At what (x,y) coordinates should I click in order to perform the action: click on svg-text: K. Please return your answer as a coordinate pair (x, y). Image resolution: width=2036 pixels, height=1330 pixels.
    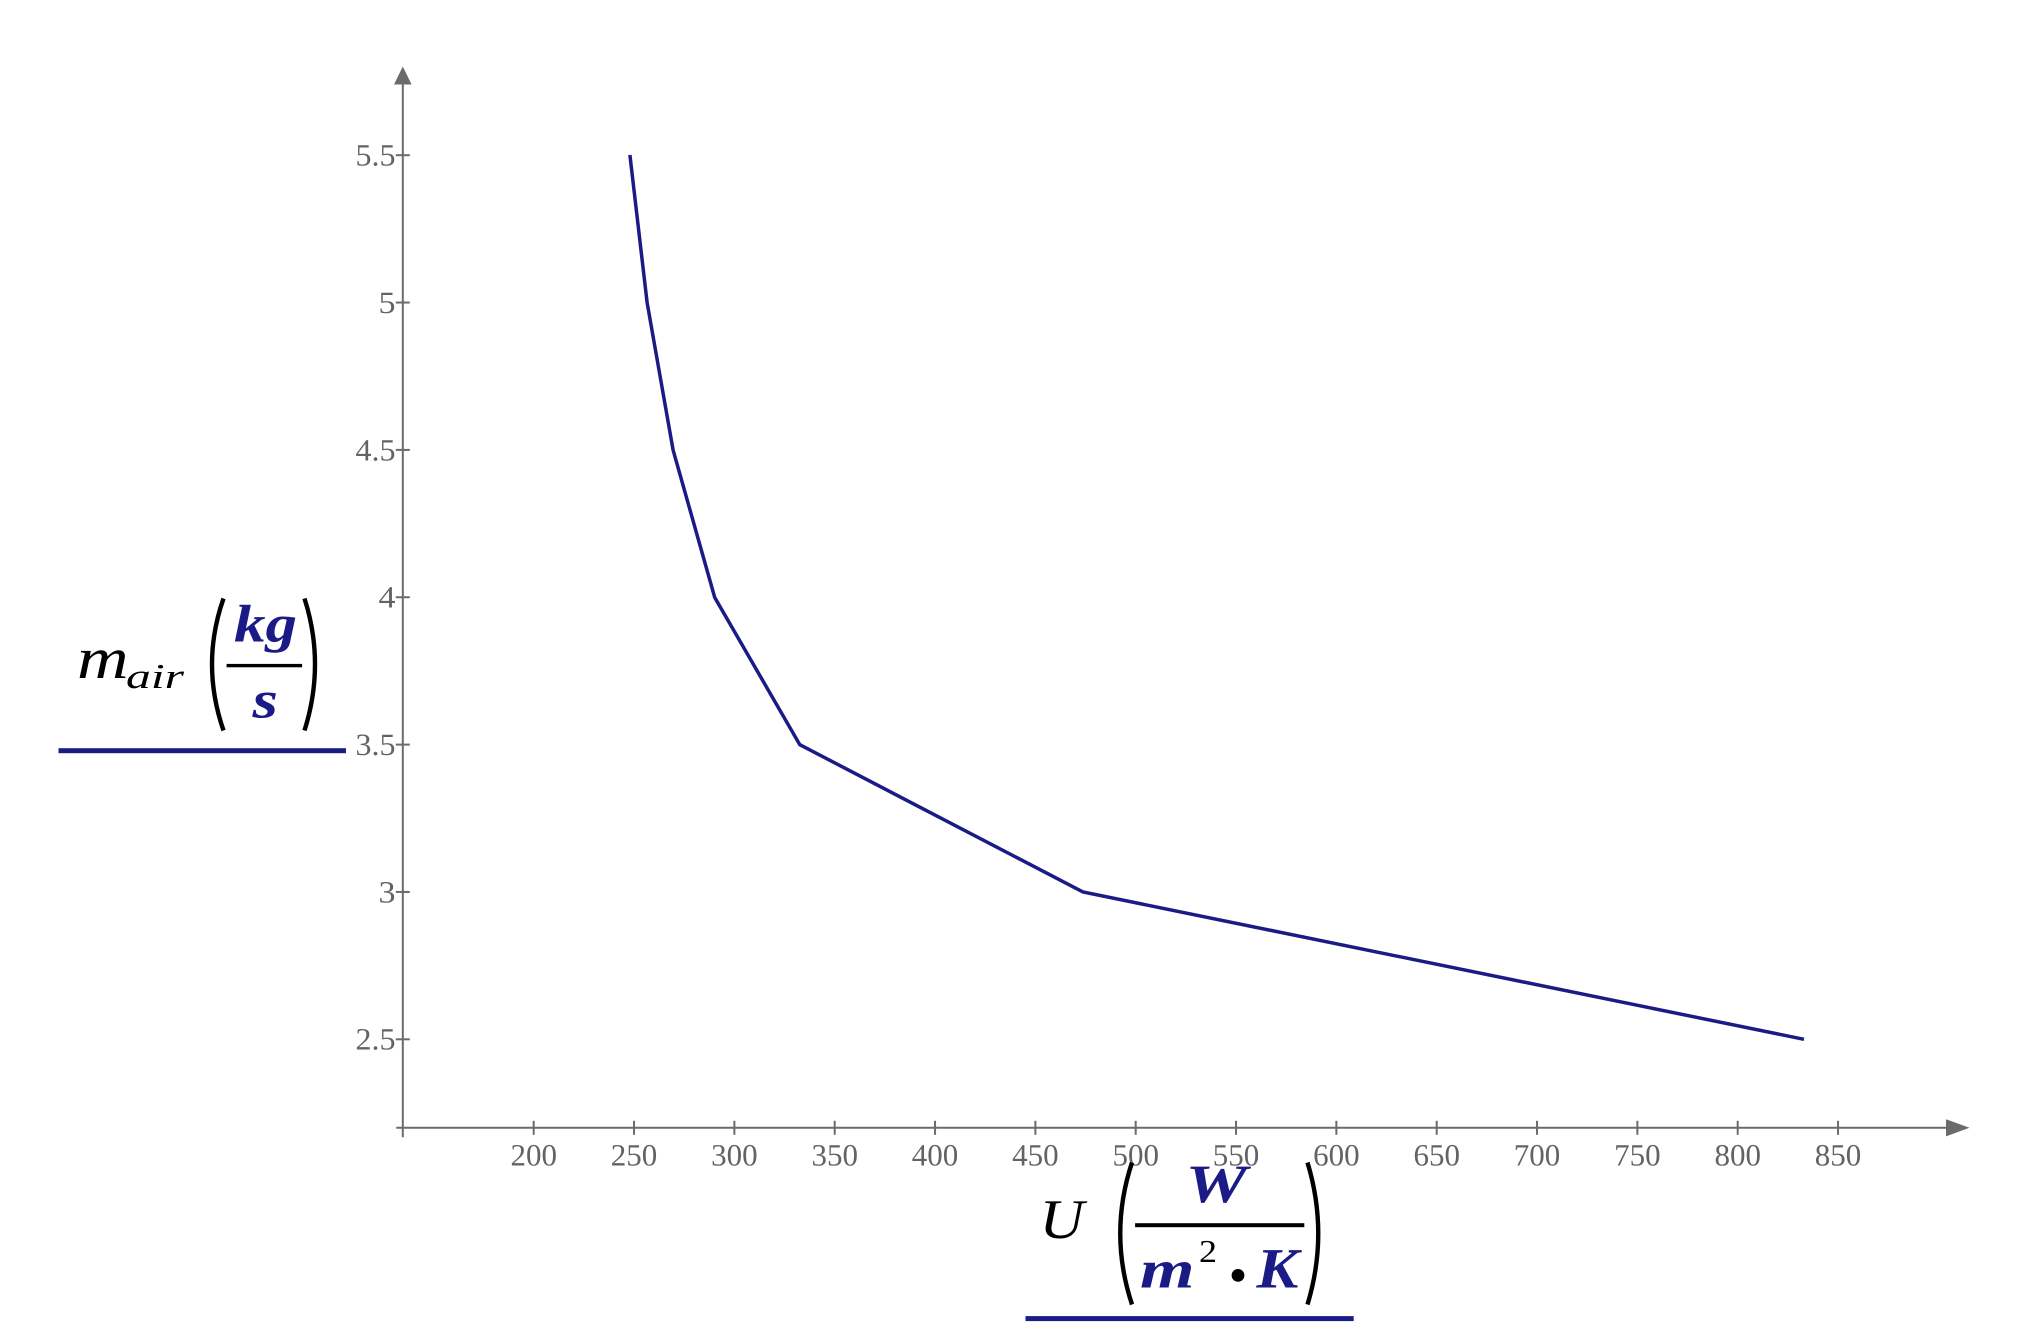
    Looking at the image, I should click on (1278, 1269).